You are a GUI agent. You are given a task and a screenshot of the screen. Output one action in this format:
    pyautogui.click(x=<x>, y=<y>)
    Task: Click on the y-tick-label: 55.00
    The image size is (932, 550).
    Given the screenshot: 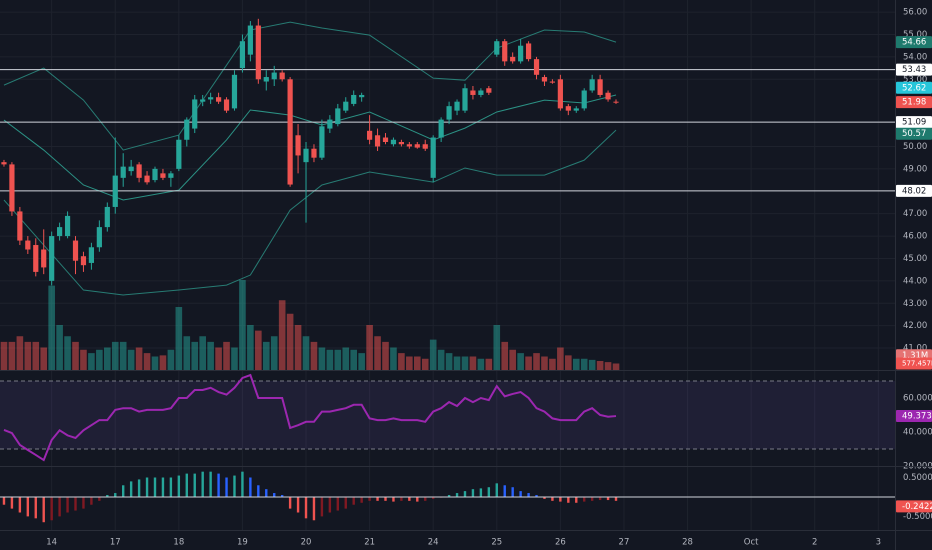 What is the action you would take?
    pyautogui.click(x=915, y=35)
    